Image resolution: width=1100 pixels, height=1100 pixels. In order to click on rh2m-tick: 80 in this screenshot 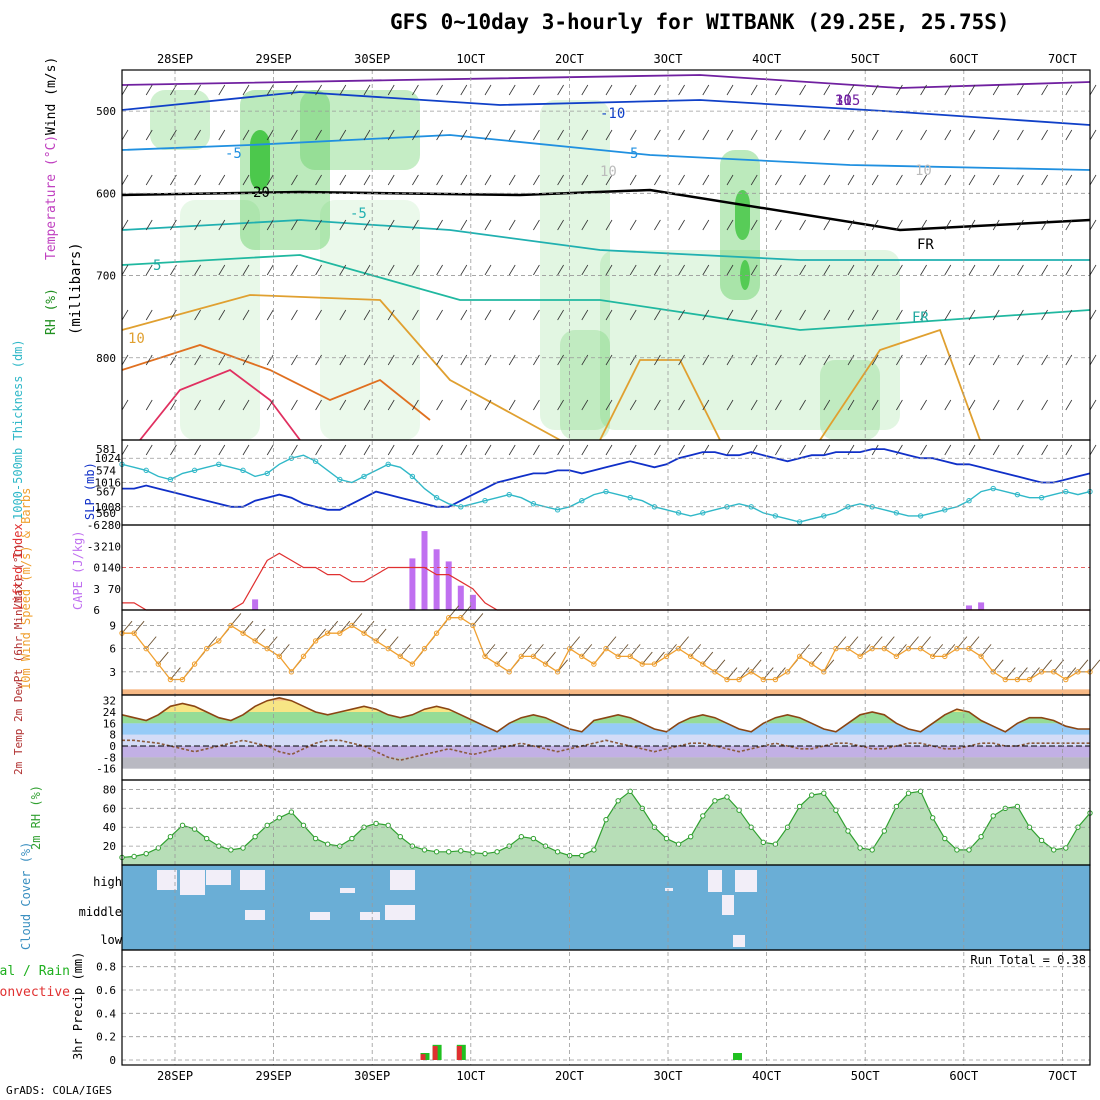, I will do `click(109, 789)`.